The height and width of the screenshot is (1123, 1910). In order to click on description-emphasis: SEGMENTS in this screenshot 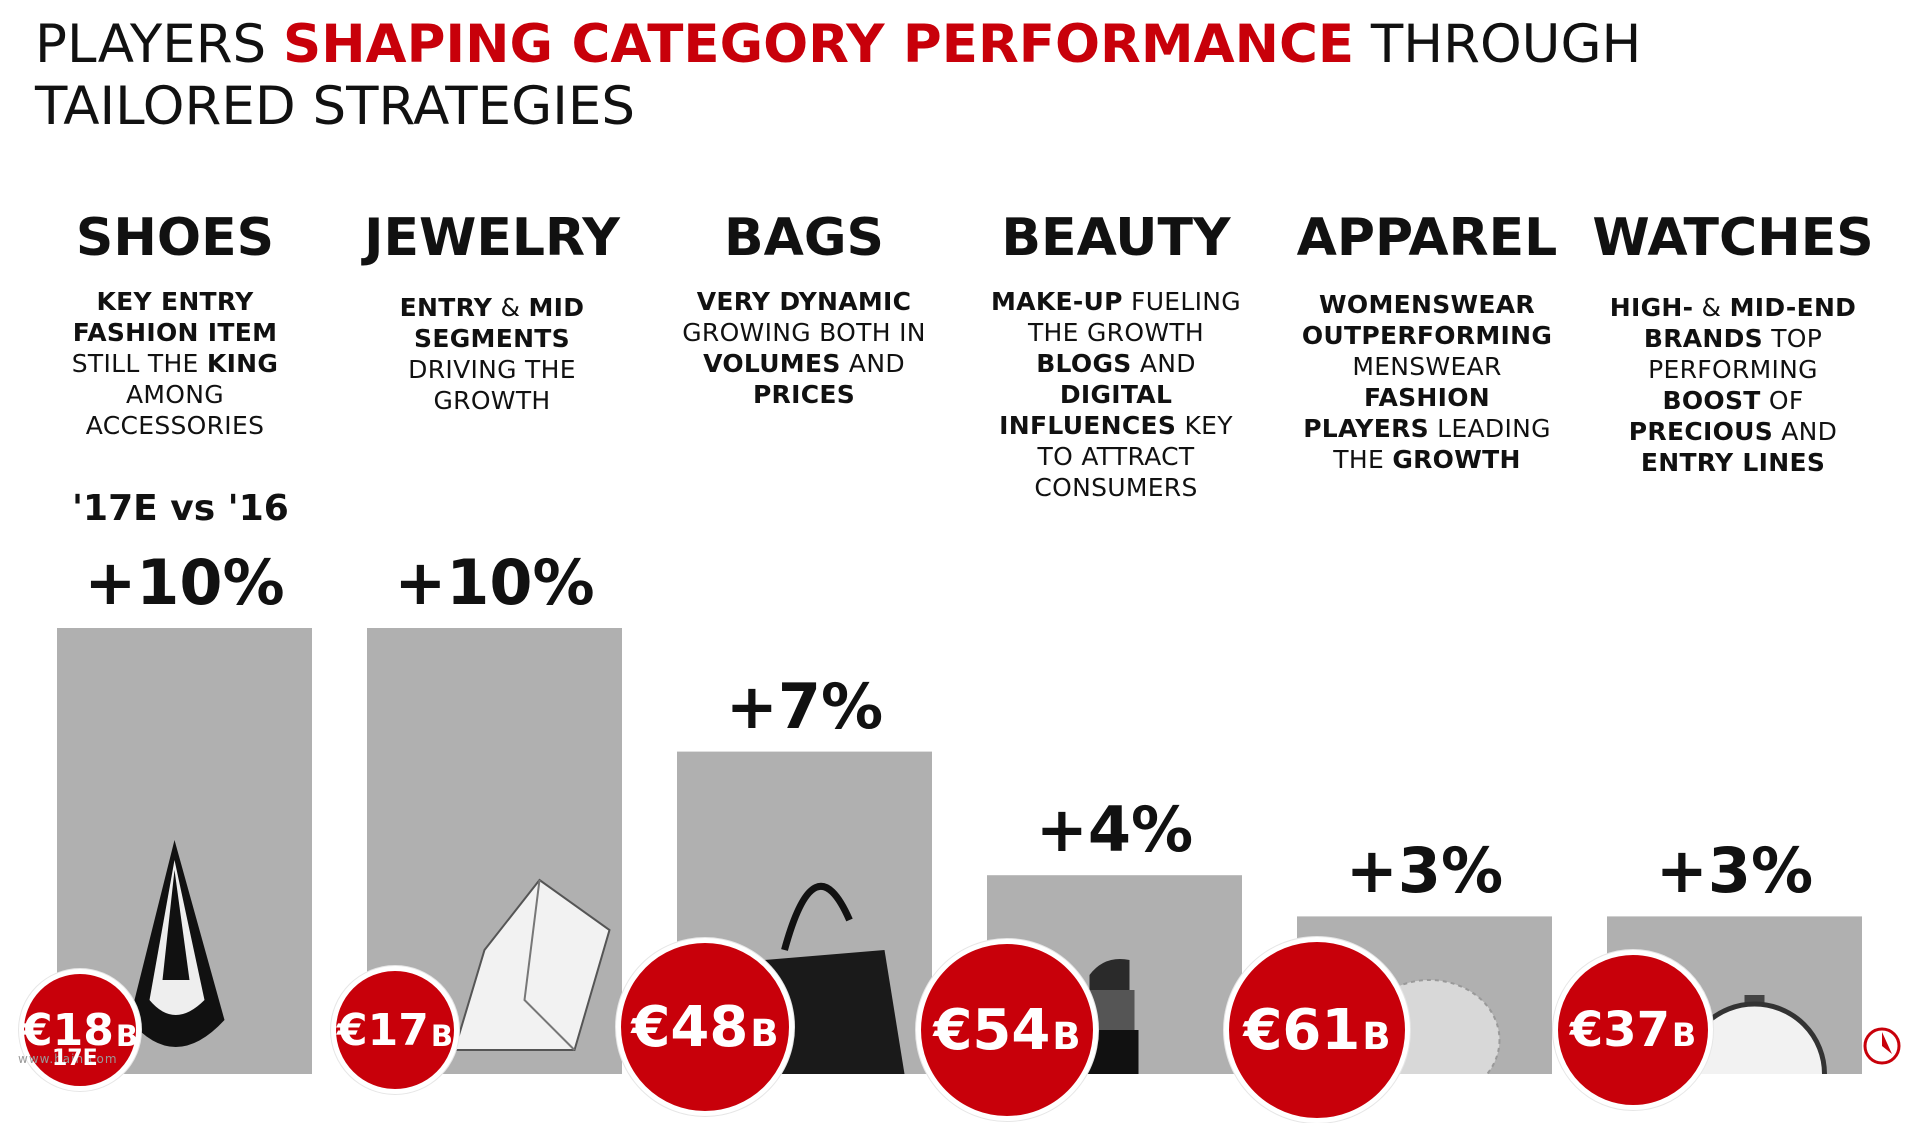, I will do `click(492, 338)`.